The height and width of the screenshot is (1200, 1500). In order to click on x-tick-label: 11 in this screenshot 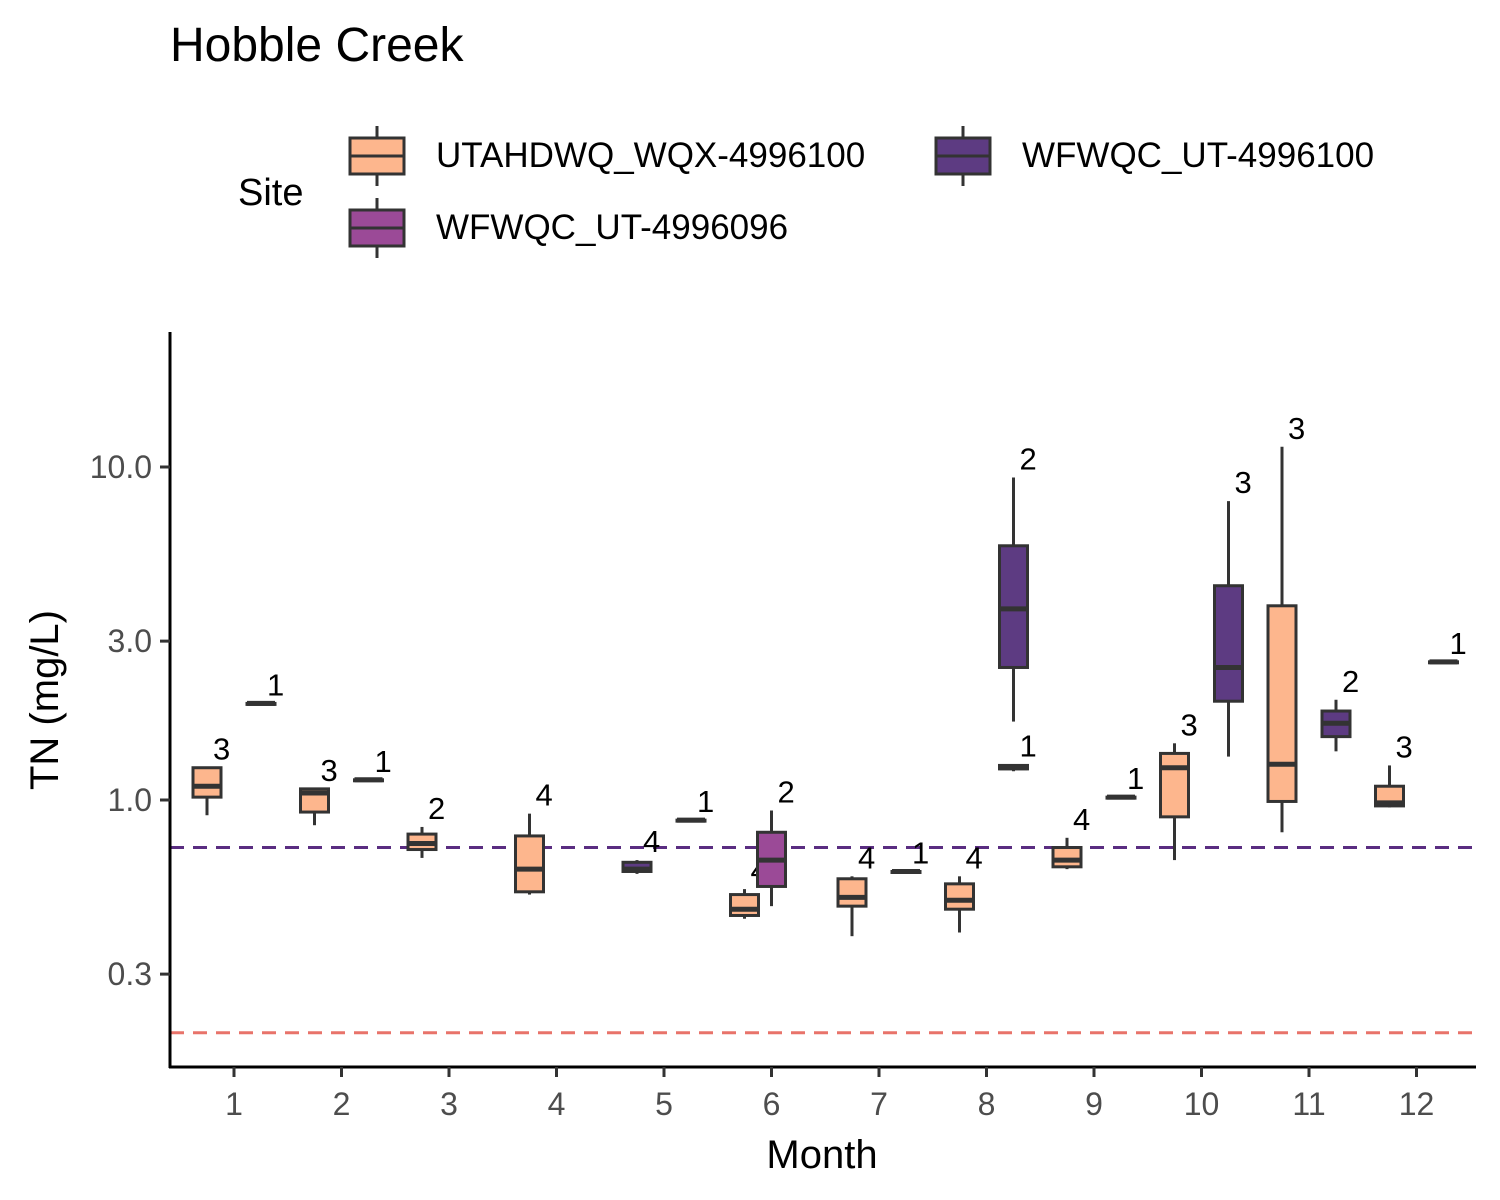, I will do `click(1308, 1104)`.